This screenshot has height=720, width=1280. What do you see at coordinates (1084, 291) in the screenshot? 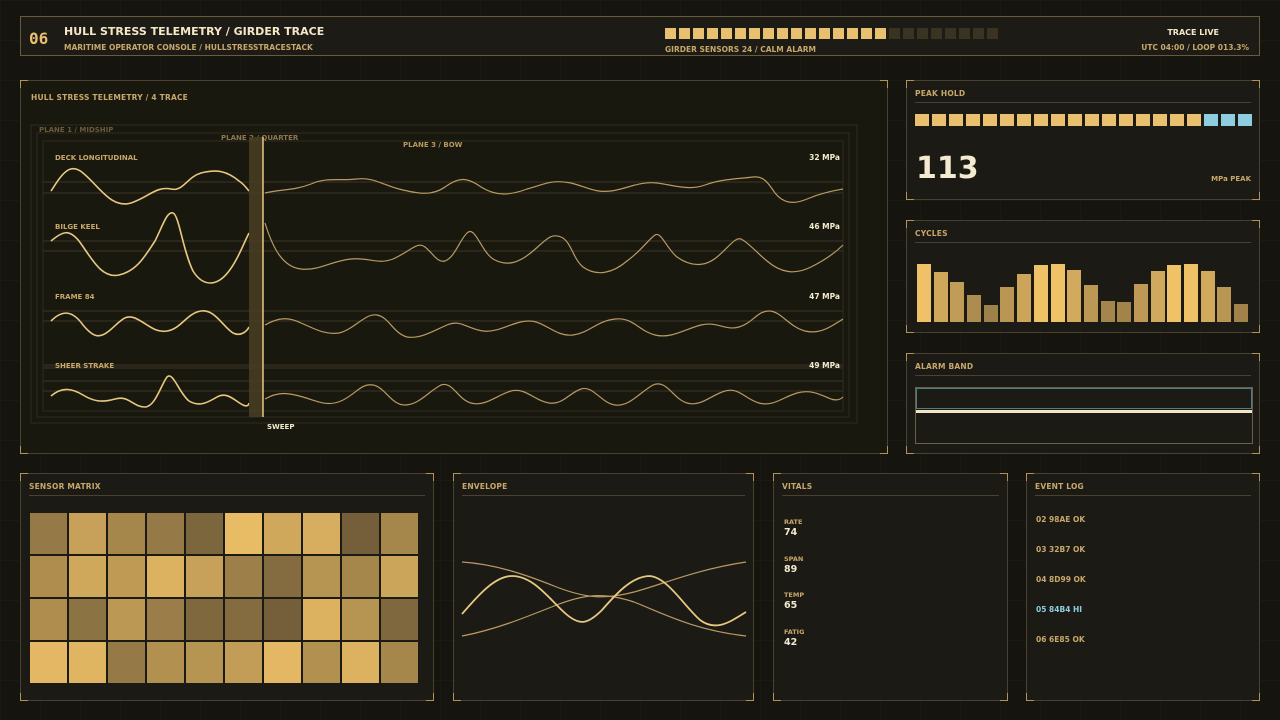
I see `cycles-histogram` at bounding box center [1084, 291].